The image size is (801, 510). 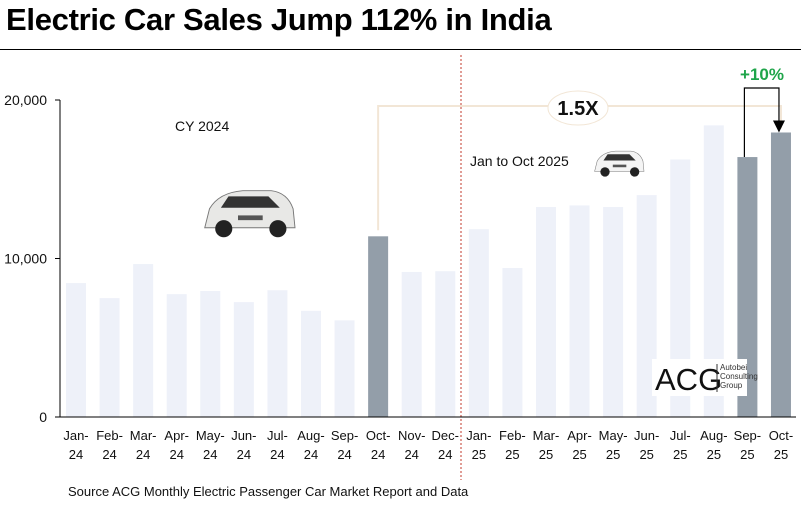 I want to click on mom-arrow, so click(x=761, y=122).